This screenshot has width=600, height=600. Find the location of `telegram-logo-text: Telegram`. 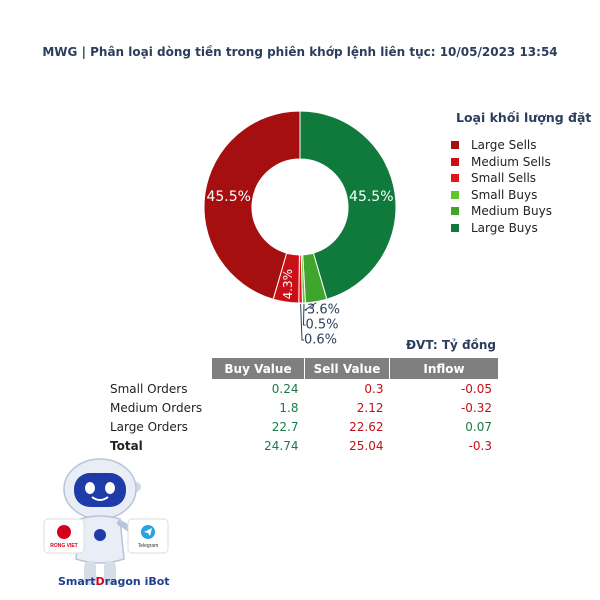

telegram-logo-text: Telegram is located at coordinates (148, 546).